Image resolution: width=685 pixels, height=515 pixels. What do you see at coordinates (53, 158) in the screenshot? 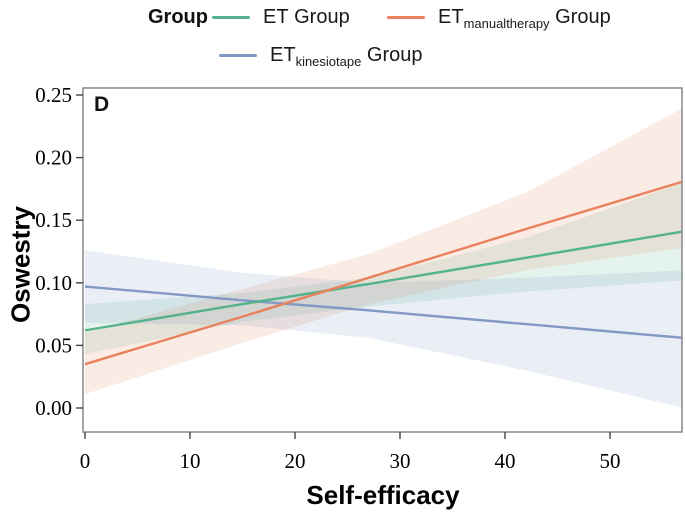
I see `y-tick-label: 0.20` at bounding box center [53, 158].